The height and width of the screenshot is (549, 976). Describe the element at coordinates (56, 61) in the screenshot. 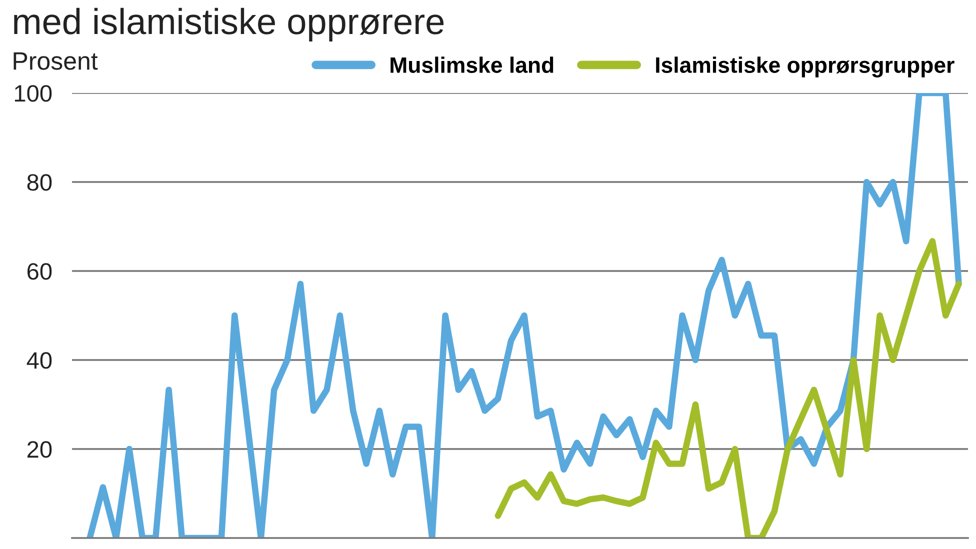

I see `y-axis-title: Prosent` at that location.